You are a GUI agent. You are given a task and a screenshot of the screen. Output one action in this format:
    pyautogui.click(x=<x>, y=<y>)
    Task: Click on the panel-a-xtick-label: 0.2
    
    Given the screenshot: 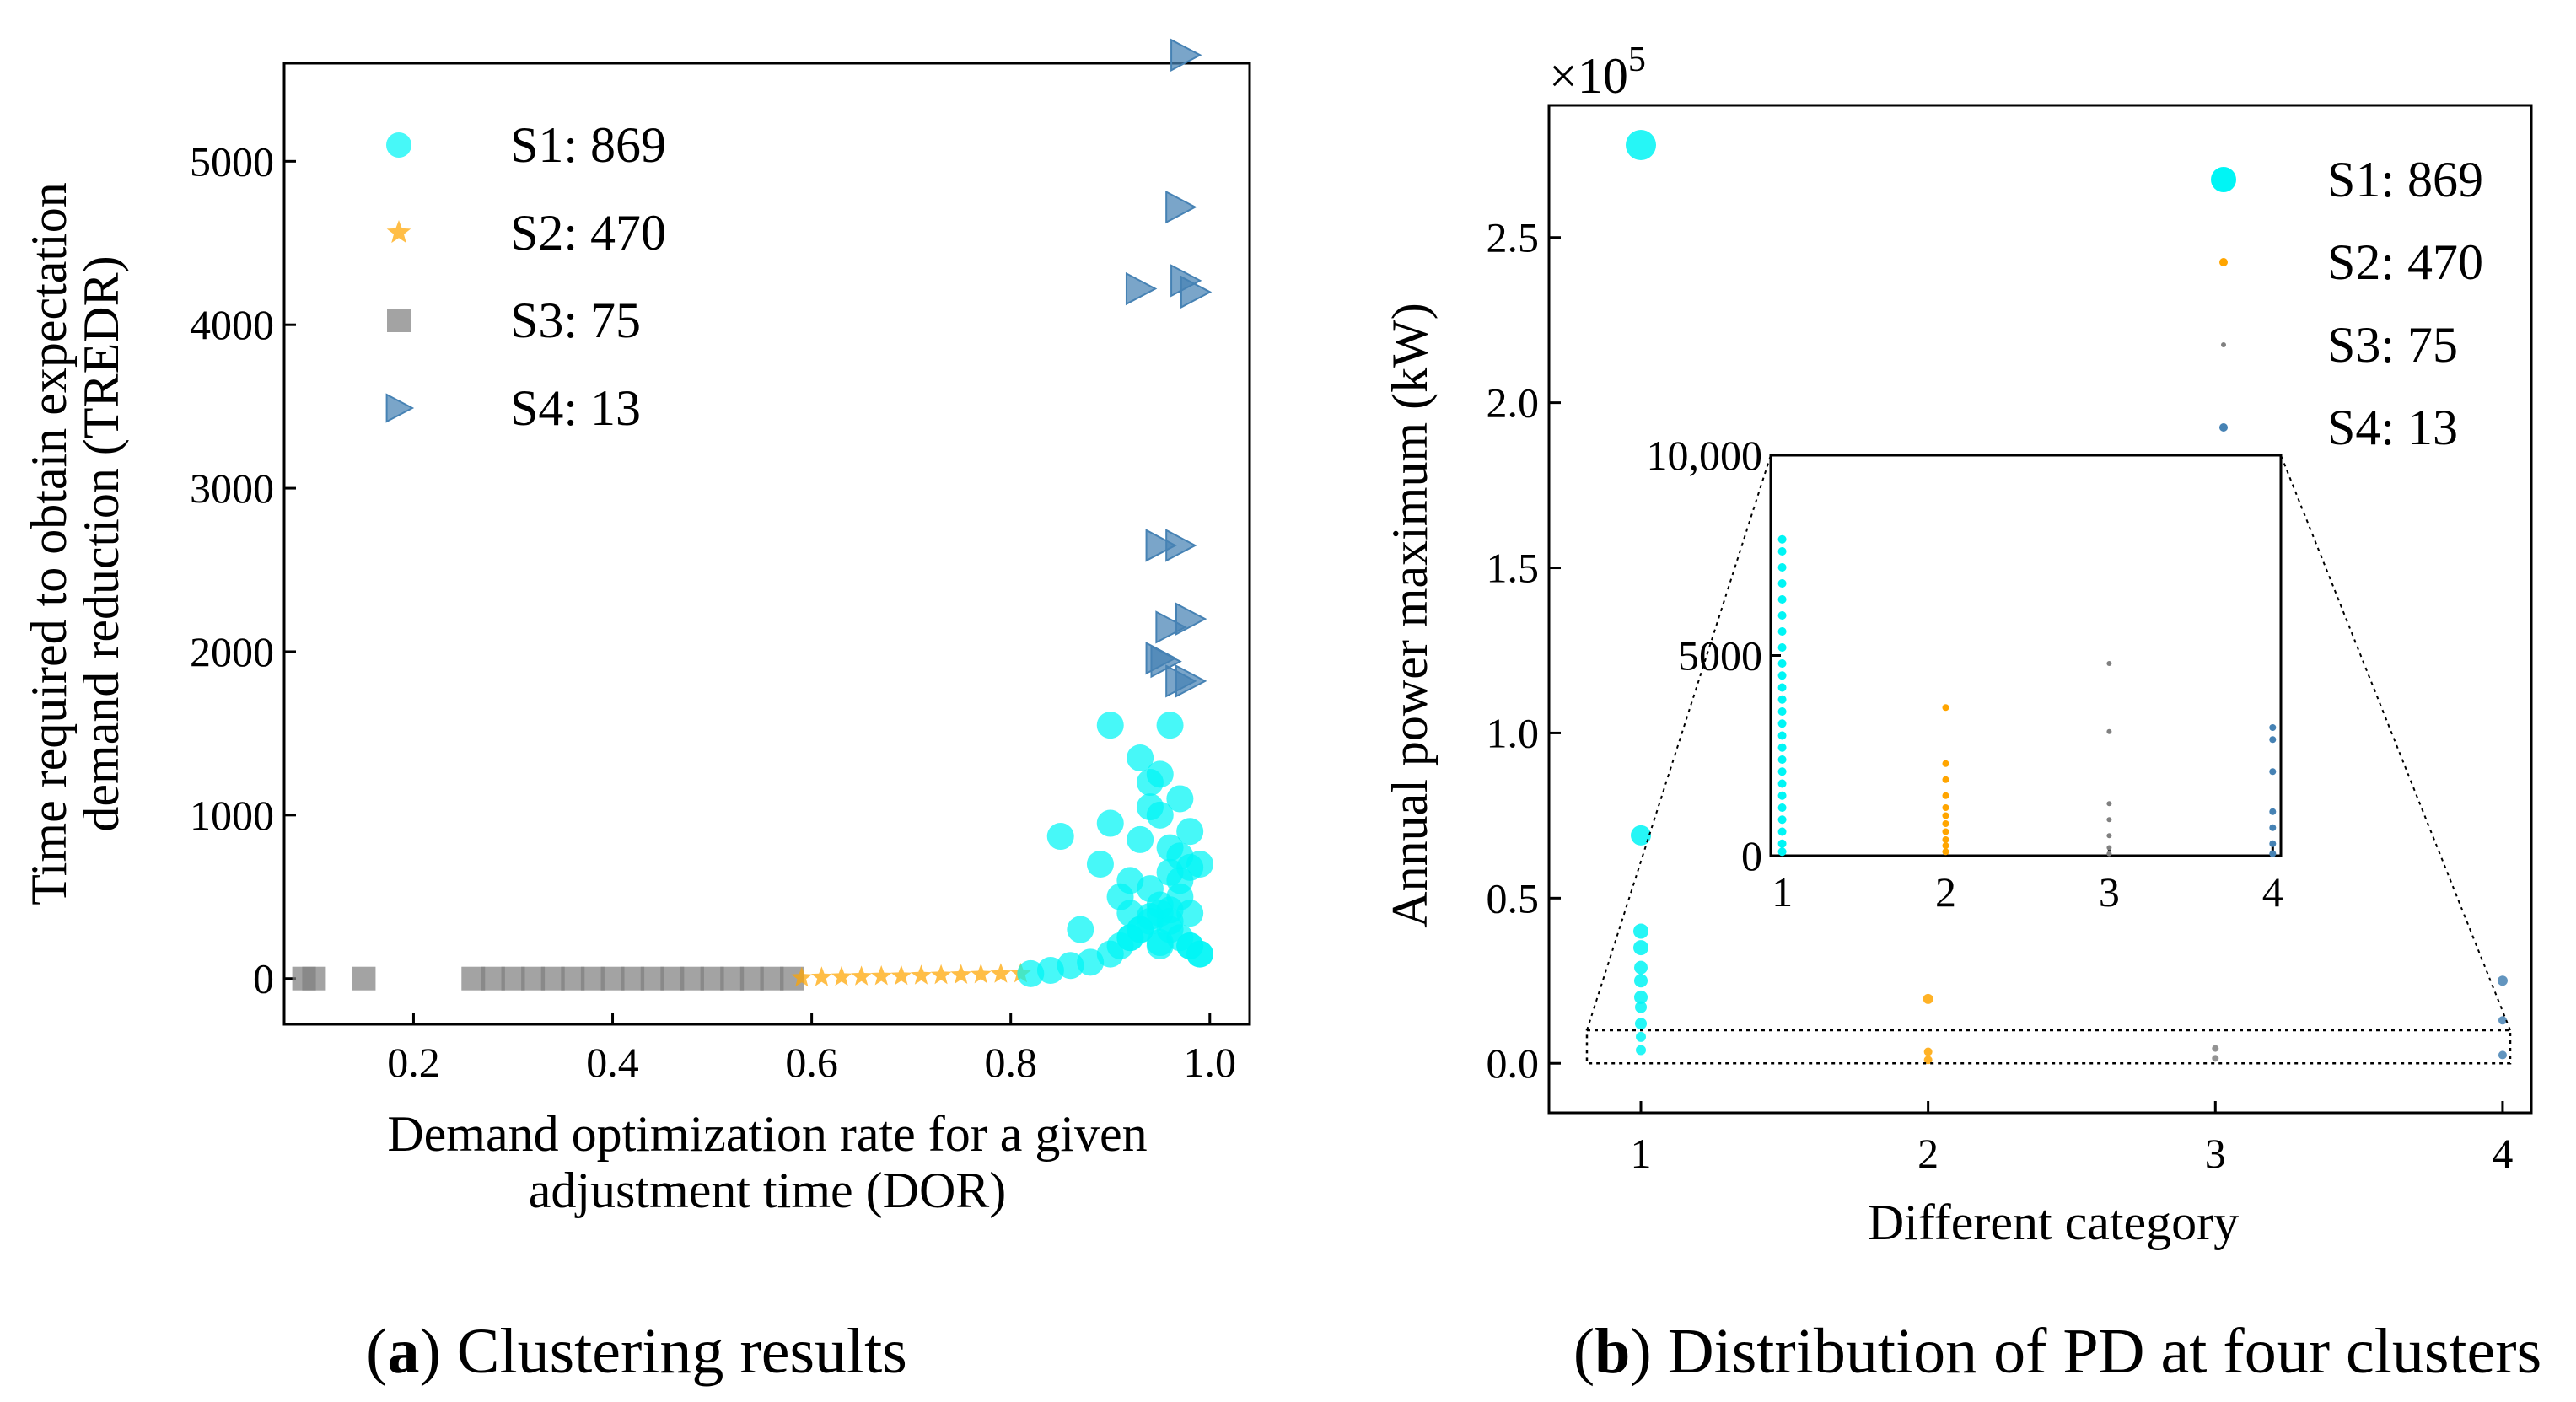 What is the action you would take?
    pyautogui.click(x=413, y=1062)
    